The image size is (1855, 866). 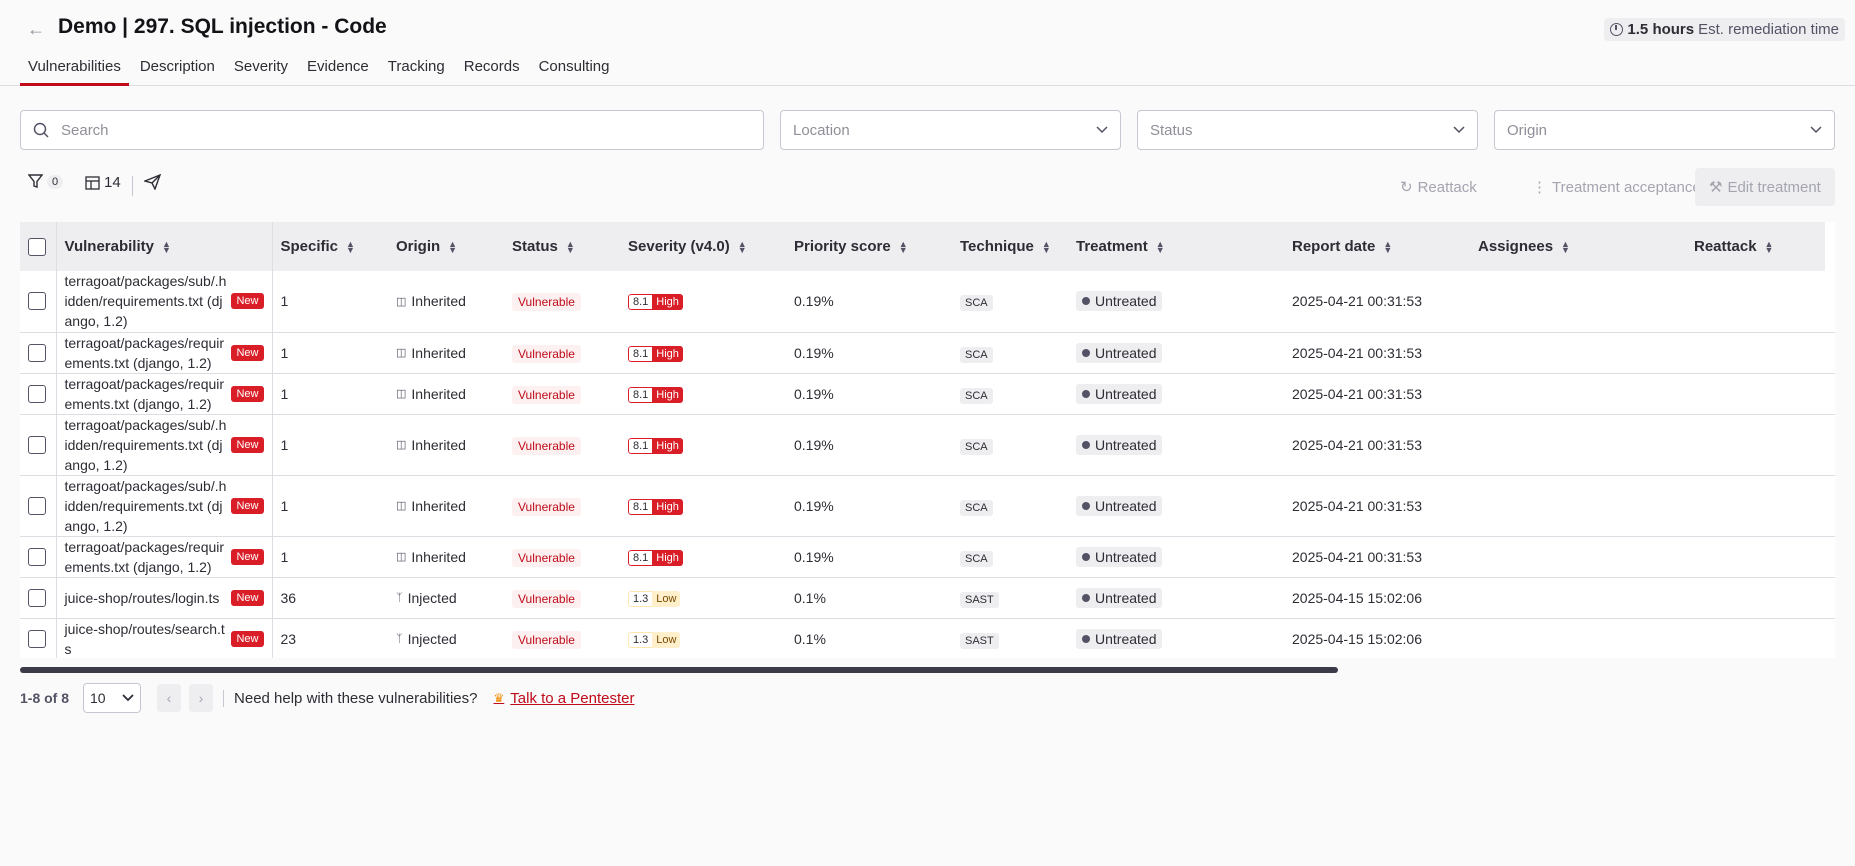 I want to click on column-header-severity: Severity (v4.0) ▲ ▼, so click(x=687, y=247).